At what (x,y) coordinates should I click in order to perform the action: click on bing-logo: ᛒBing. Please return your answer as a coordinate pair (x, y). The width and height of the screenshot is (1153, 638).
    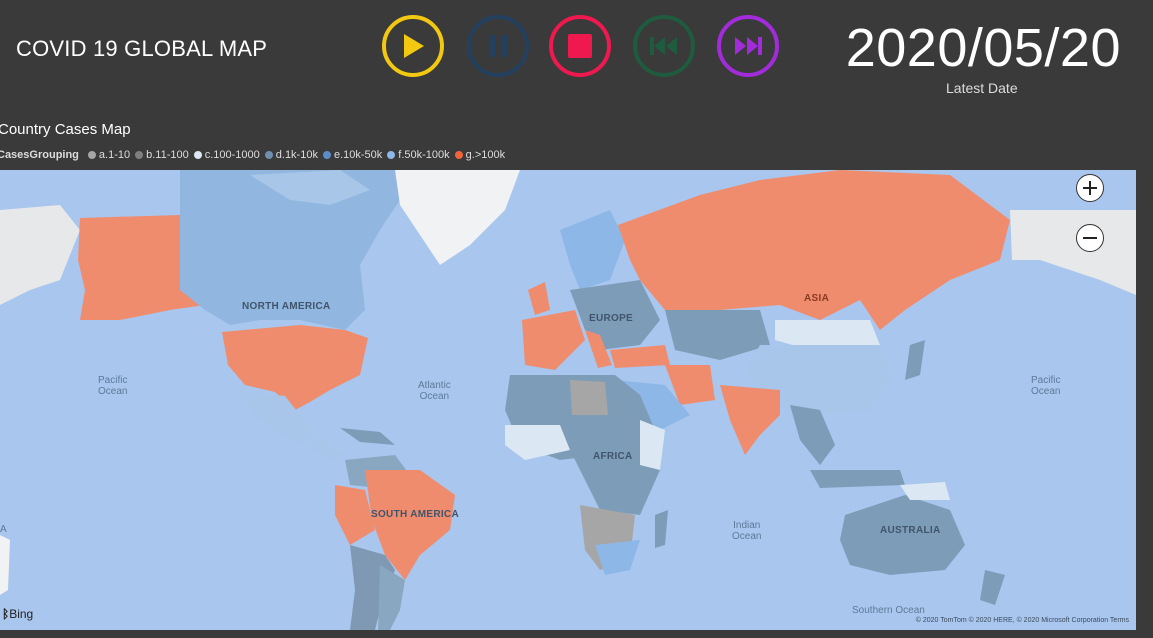
    Looking at the image, I should click on (17, 614).